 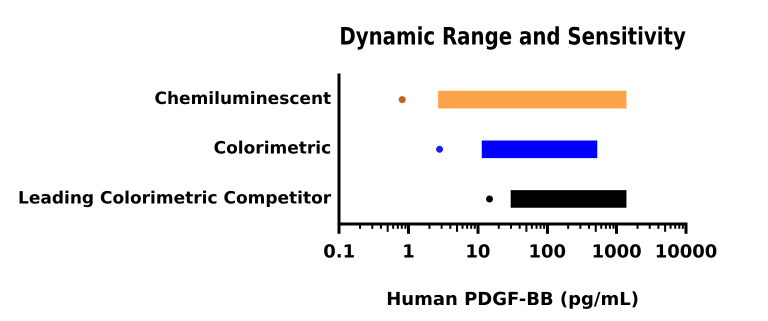 I want to click on x-tick-label: 1, so click(x=408, y=251).